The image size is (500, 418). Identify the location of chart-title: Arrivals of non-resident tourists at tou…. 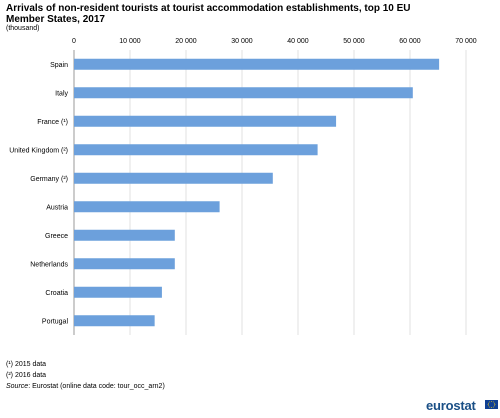
(208, 14).